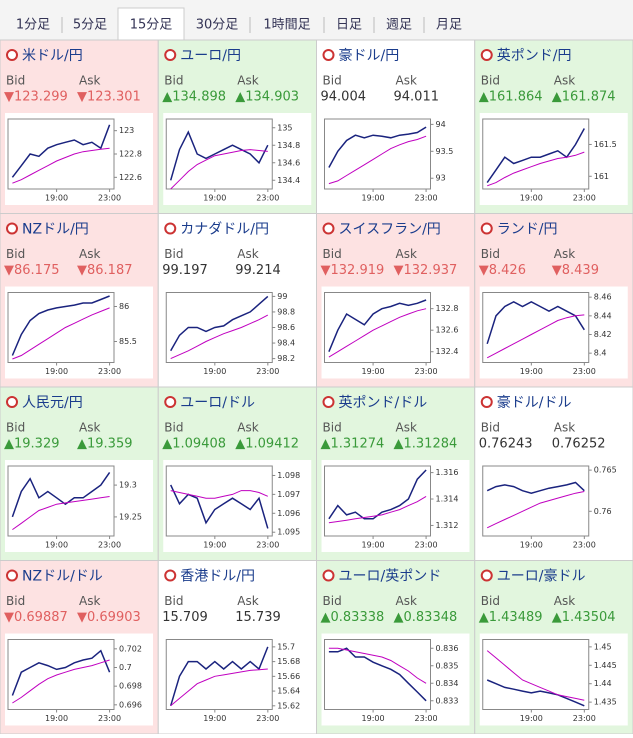 Image resolution: width=633 pixels, height=738 pixels. Describe the element at coordinates (52, 403) in the screenshot. I see `pair-name: 人民元/円` at that location.